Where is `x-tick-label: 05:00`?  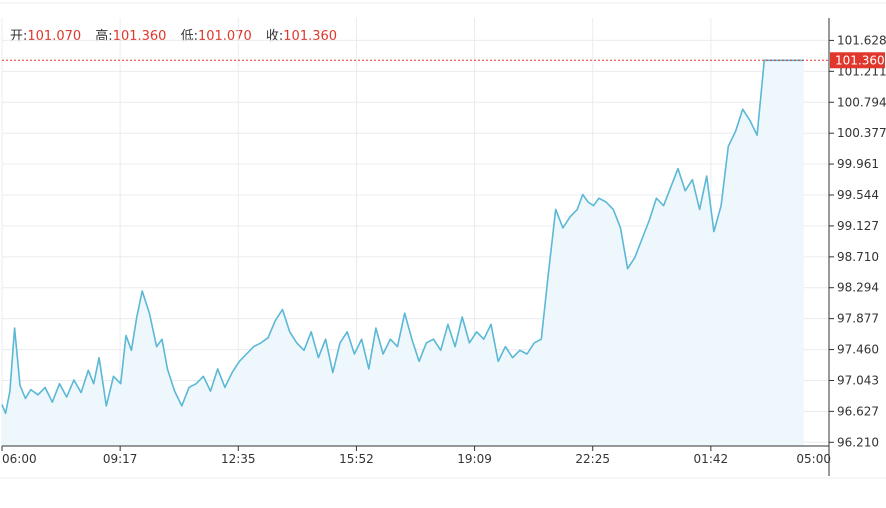 x-tick-label: 05:00 is located at coordinates (813, 459).